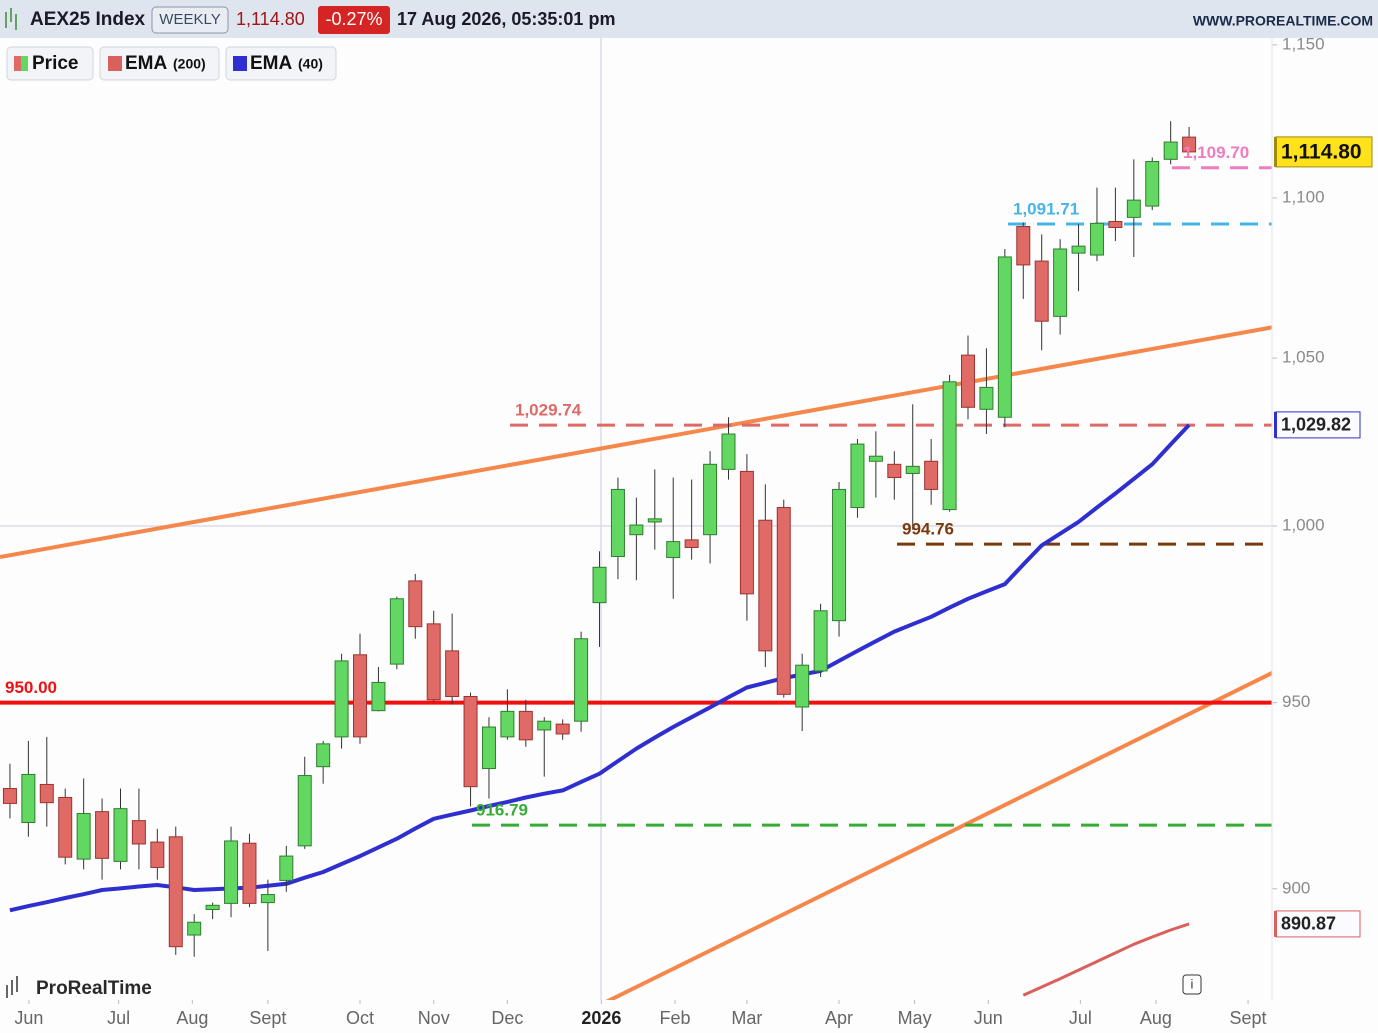  Describe the element at coordinates (928, 529) in the screenshot. I see `level-label: 994.76` at that location.